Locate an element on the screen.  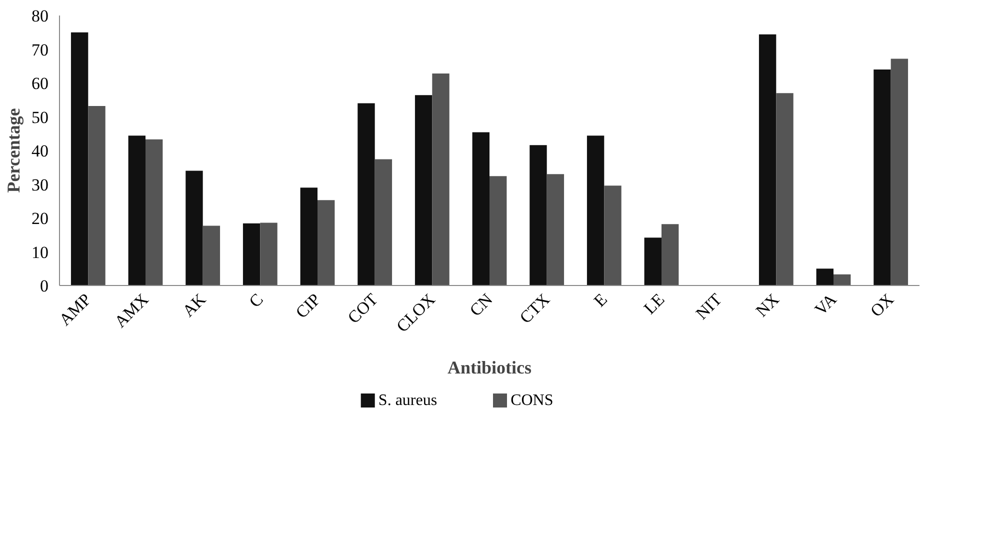
y-tick-label: 10 is located at coordinates (40, 252).